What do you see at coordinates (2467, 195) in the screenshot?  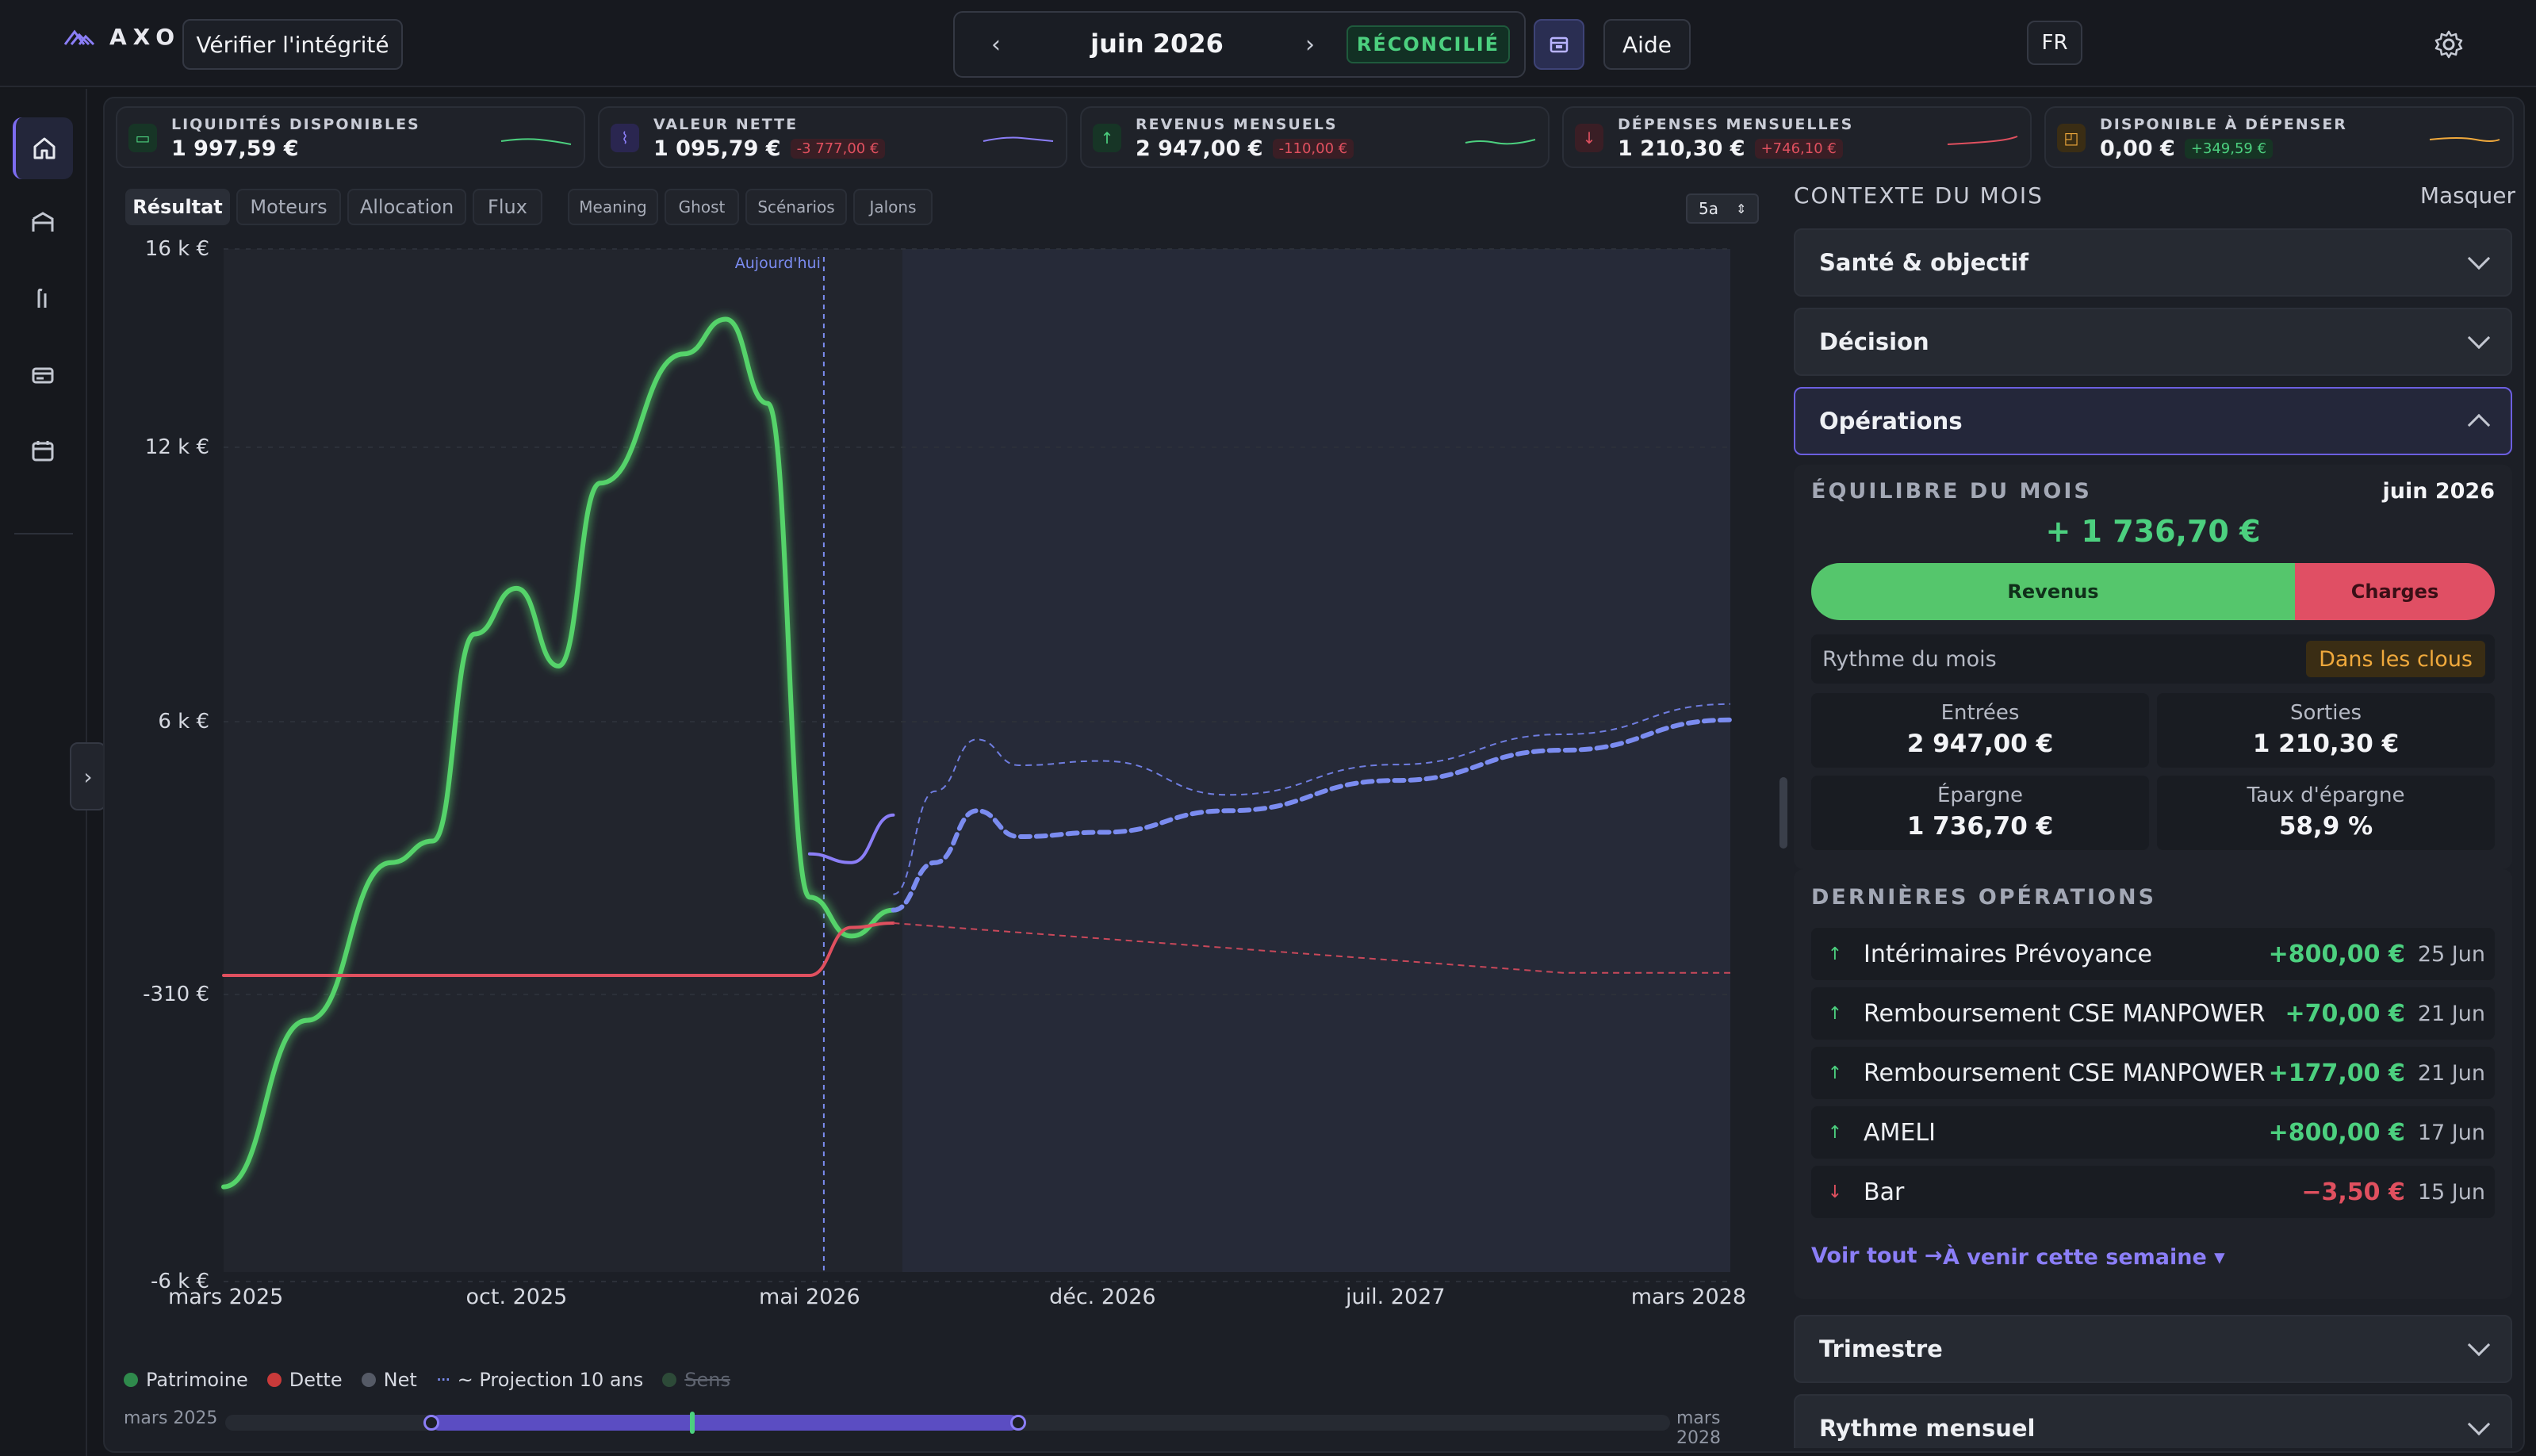 I see `hide-context-button: Masquer` at bounding box center [2467, 195].